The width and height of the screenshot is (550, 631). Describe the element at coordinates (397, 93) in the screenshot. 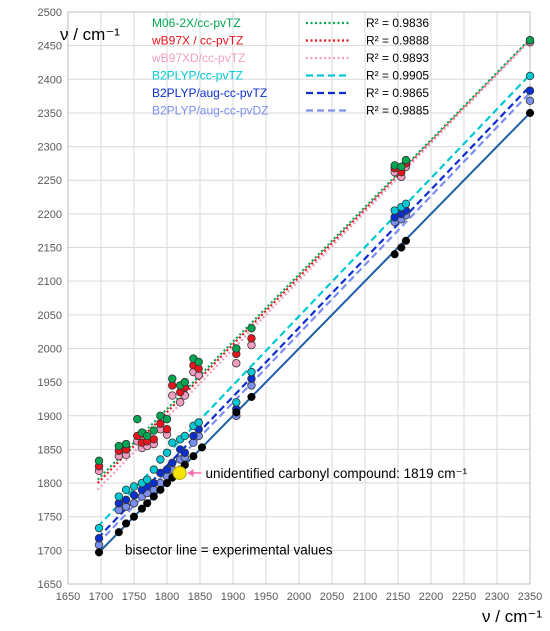

I see `legend-r2-value: R² = 0.9865` at that location.